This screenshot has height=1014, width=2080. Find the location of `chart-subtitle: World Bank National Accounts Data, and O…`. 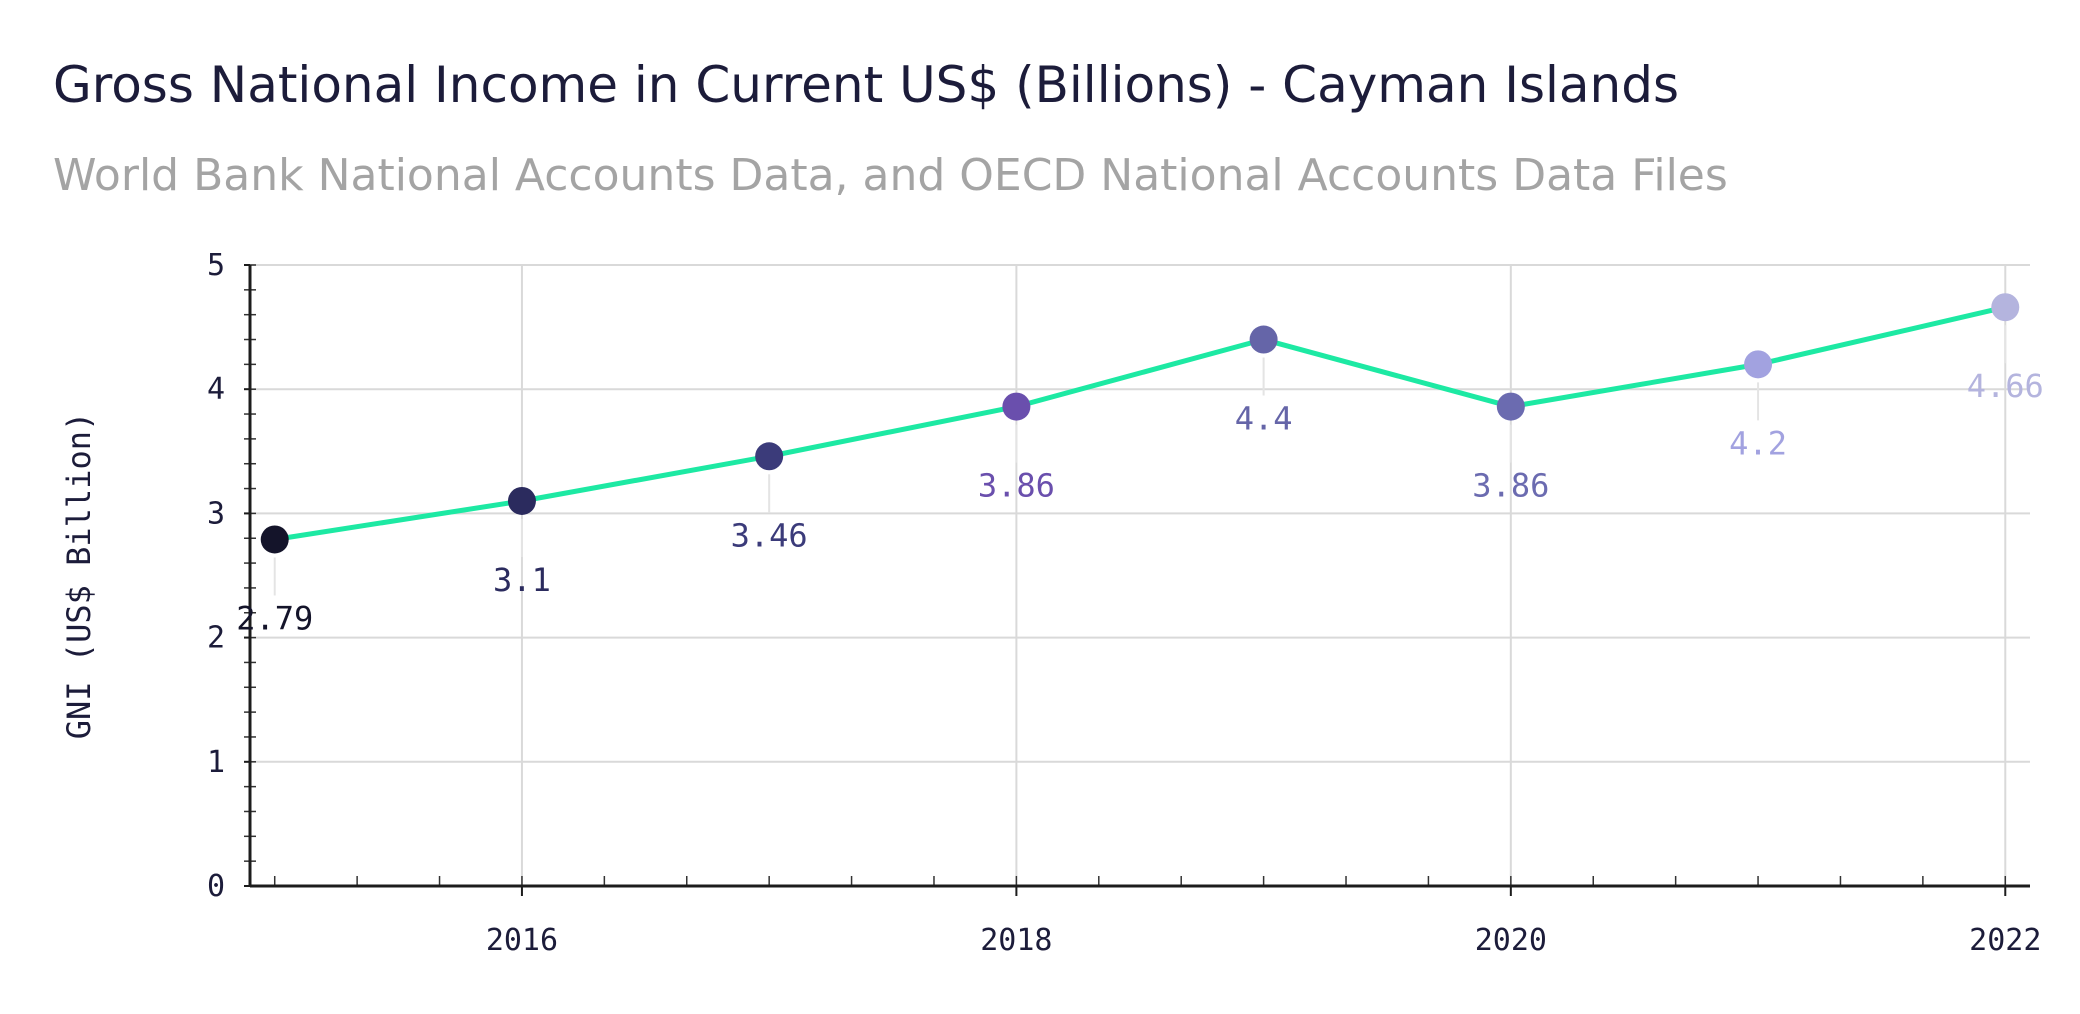

chart-subtitle: World Bank National Accounts Data, and O… is located at coordinates (890, 175).